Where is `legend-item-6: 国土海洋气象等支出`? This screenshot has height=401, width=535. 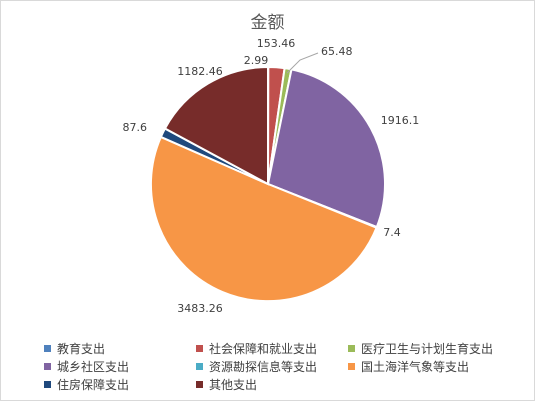
legend-item-6: 国土海洋气象等支出 is located at coordinates (408, 366).